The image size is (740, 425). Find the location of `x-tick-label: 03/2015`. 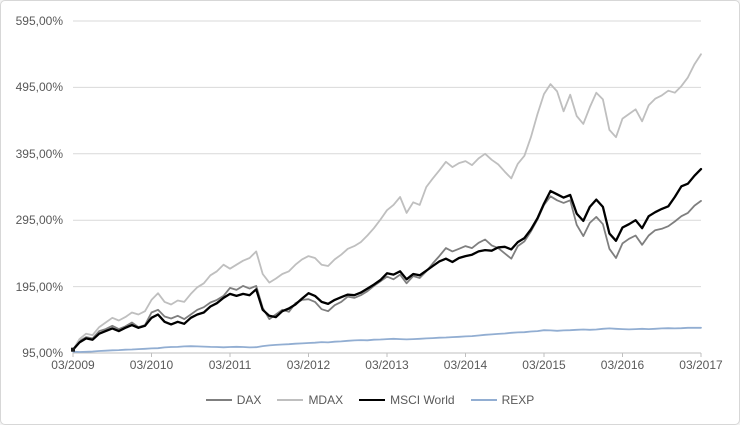

x-tick-label: 03/2015 is located at coordinates (544, 365).